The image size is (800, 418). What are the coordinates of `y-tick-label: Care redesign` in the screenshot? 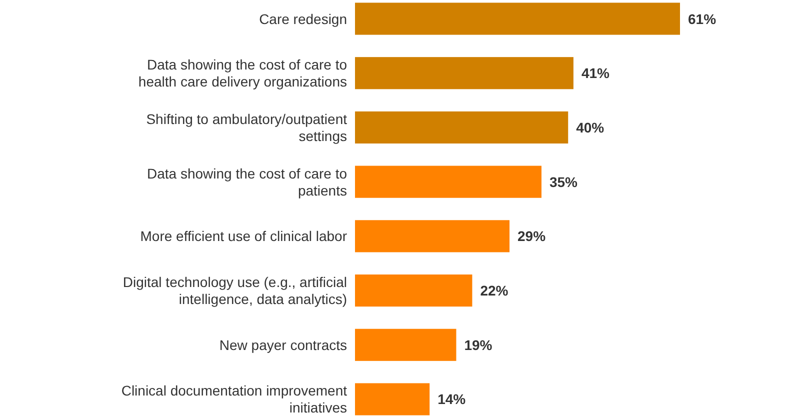 It's located at (303, 18).